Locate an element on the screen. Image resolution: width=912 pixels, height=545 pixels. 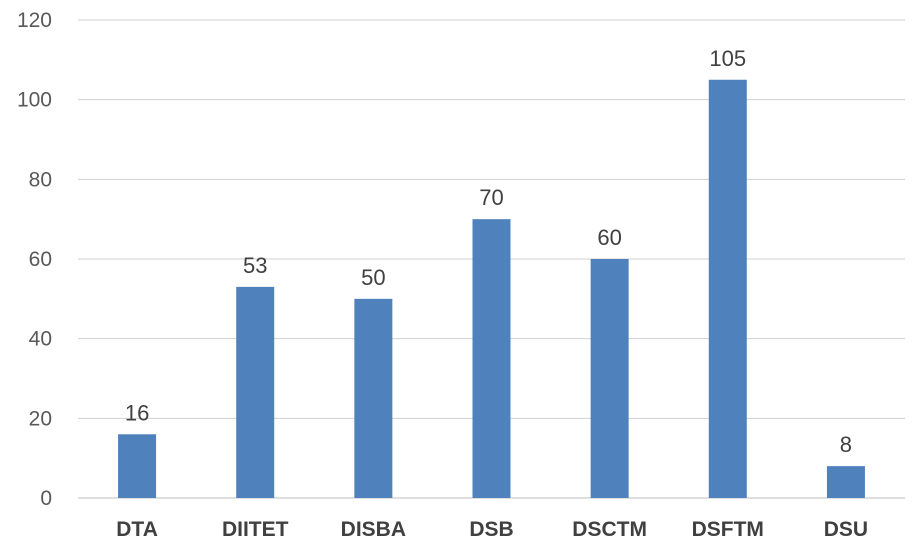
bar-dsu is located at coordinates (845, 482).